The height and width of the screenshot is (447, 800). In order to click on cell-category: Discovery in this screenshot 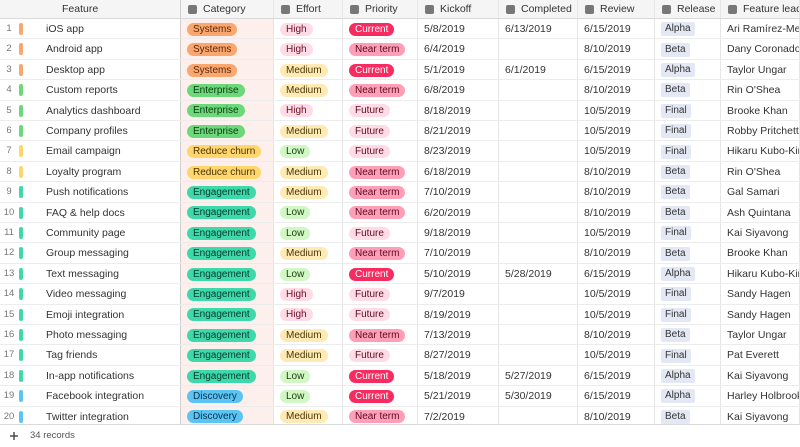, I will do `click(227, 415)`.